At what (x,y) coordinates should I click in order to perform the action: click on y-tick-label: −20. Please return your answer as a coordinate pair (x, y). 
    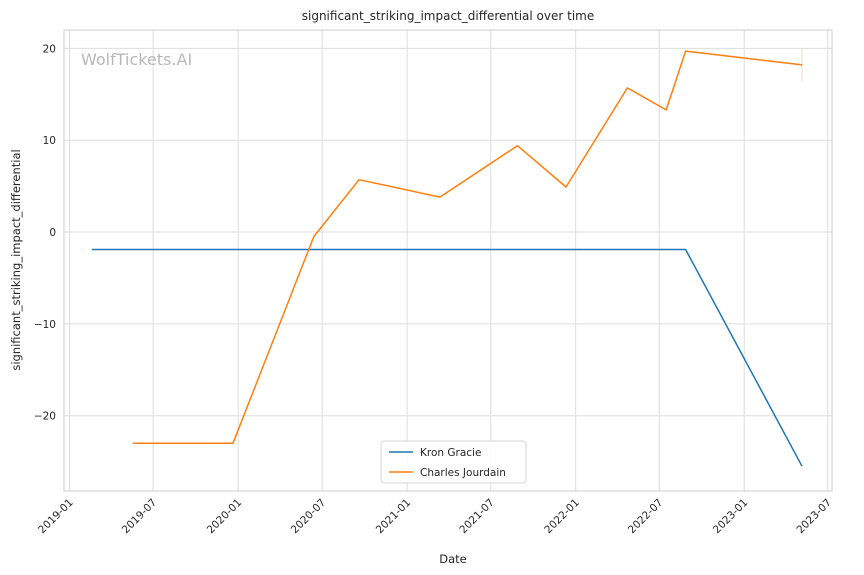
    Looking at the image, I should click on (45, 417).